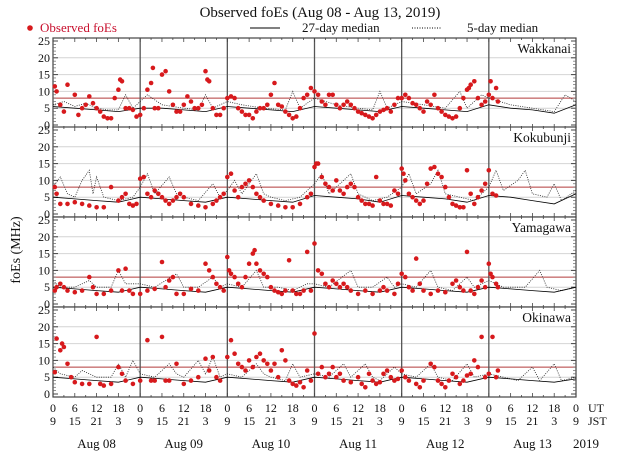  I want to click on y-tick-label: 0, so click(47, 304).